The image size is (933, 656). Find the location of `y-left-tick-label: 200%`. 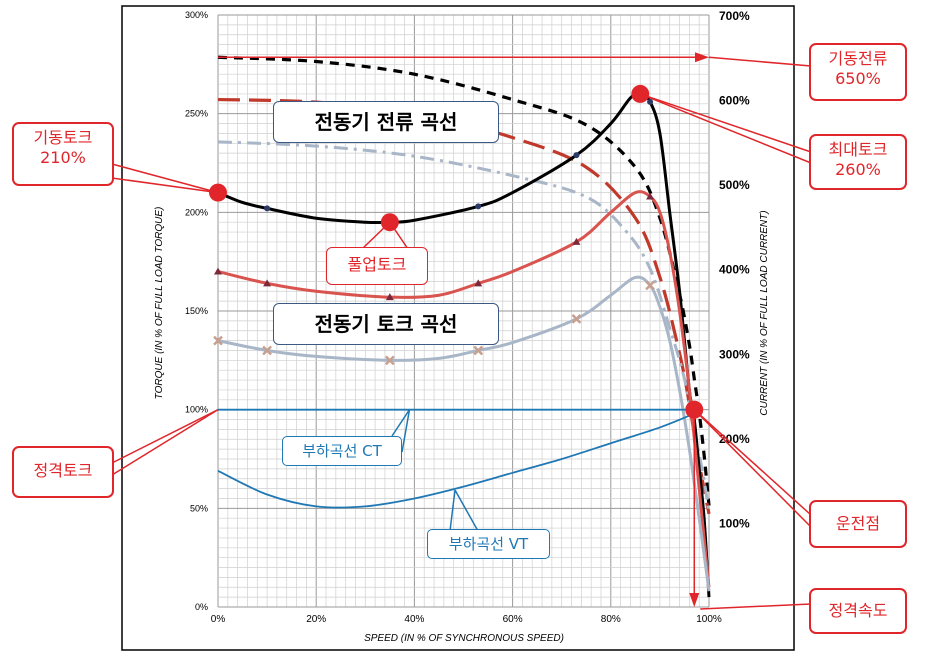

y-left-tick-label: 200% is located at coordinates (196, 212).